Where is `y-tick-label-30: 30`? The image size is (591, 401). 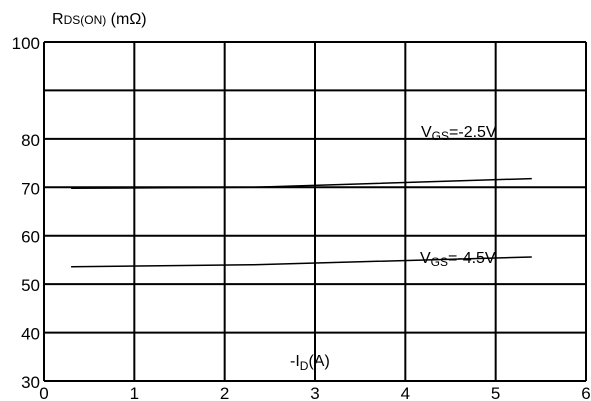 y-tick-label-30: 30 is located at coordinates (30, 382).